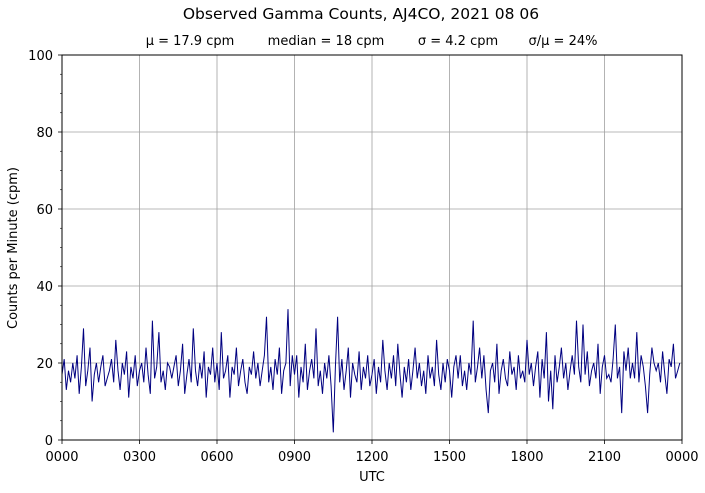 This screenshot has width=705, height=493. I want to click on stat-cv: σ/μ = 24%, so click(563, 41).